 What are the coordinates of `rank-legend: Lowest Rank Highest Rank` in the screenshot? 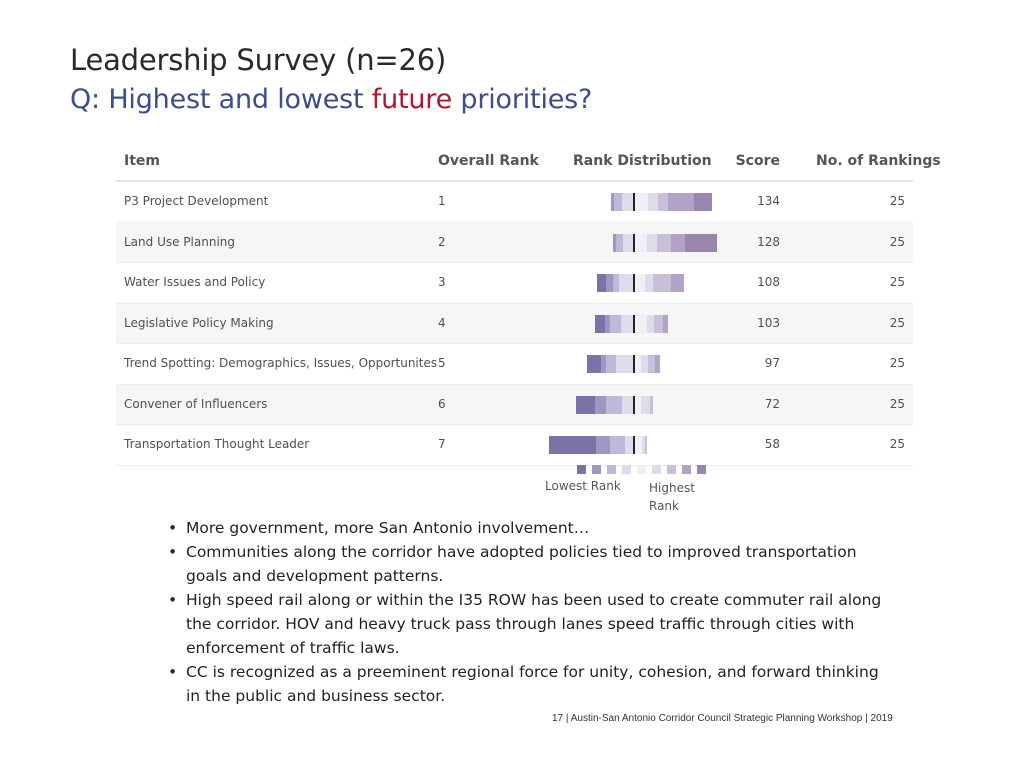 It's located at (625, 490).